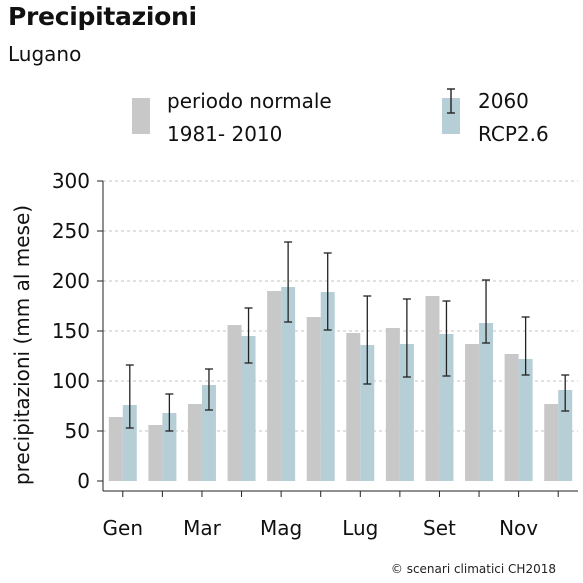 This screenshot has width=583, height=583. Describe the element at coordinates (360, 528) in the screenshot. I see `x-tick-label: Lug` at that location.